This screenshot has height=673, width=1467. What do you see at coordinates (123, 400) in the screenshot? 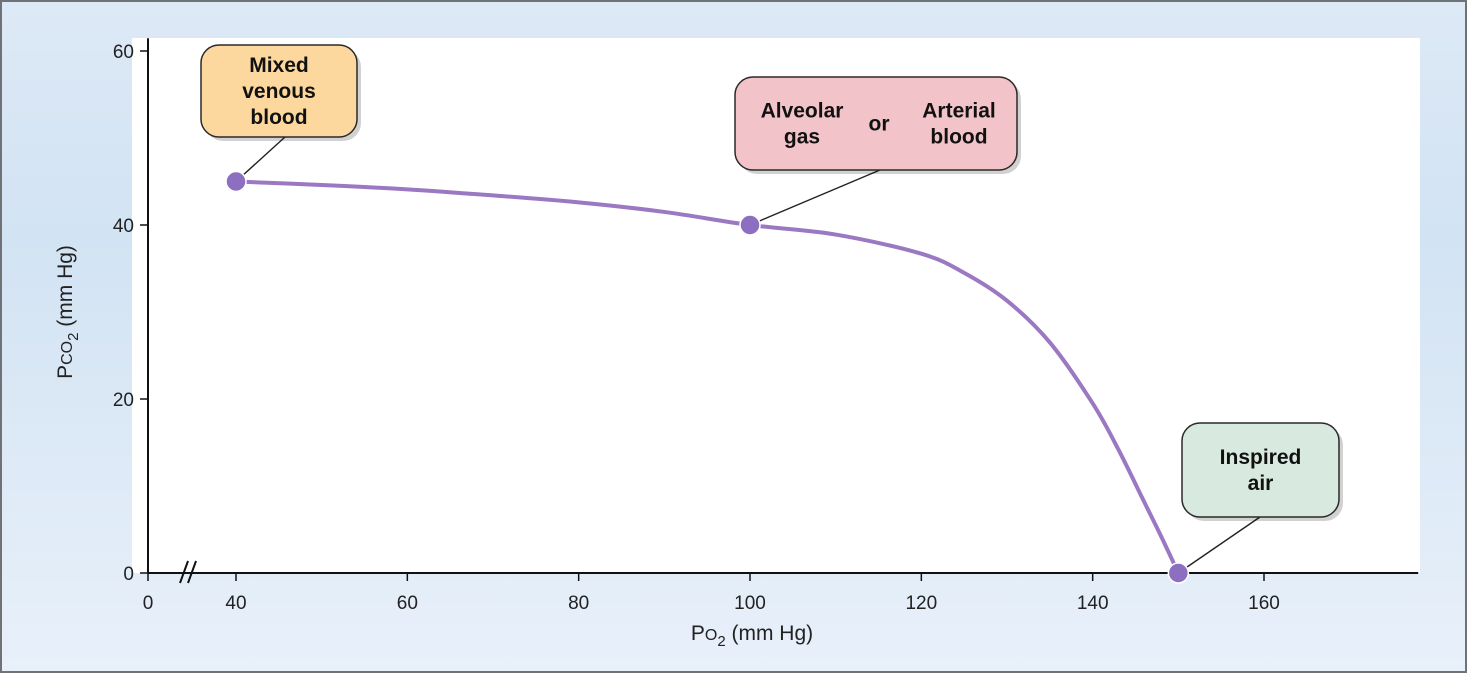
I see `y-tick-label: 20` at bounding box center [123, 400].